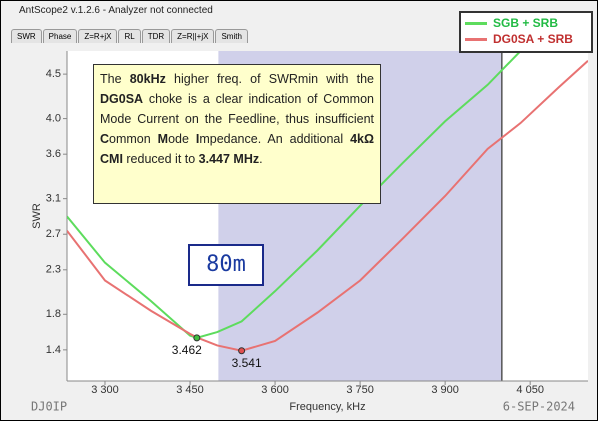  I want to click on y-tick-label: 2.7, so click(53, 234).